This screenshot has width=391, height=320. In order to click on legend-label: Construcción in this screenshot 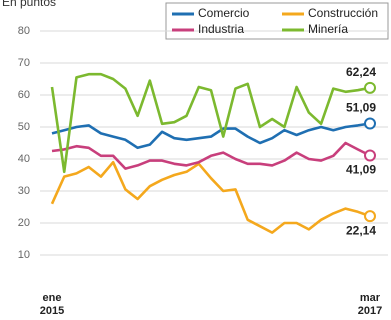, I will do `click(343, 13)`.